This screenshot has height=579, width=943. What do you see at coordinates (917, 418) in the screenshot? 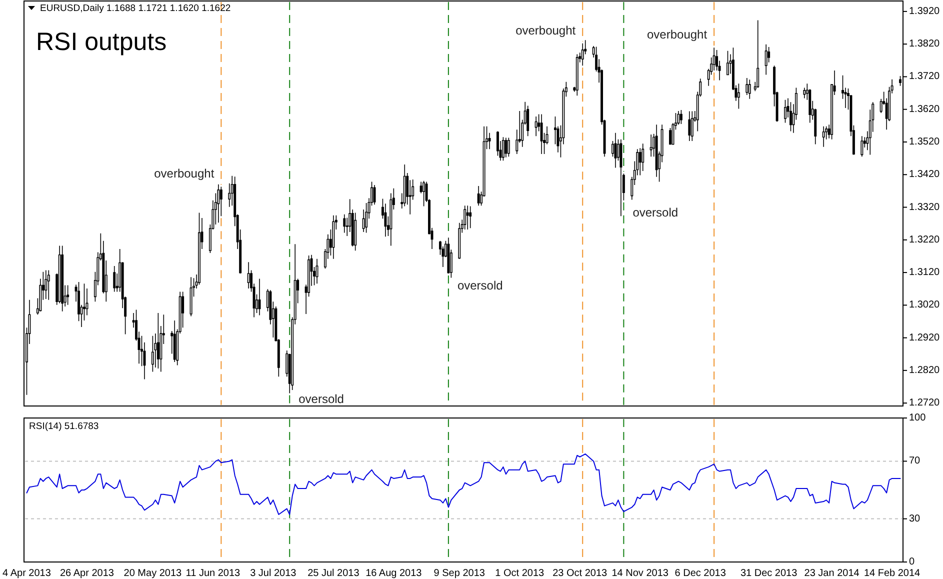
I see `y-tick-label: 100` at bounding box center [917, 418].